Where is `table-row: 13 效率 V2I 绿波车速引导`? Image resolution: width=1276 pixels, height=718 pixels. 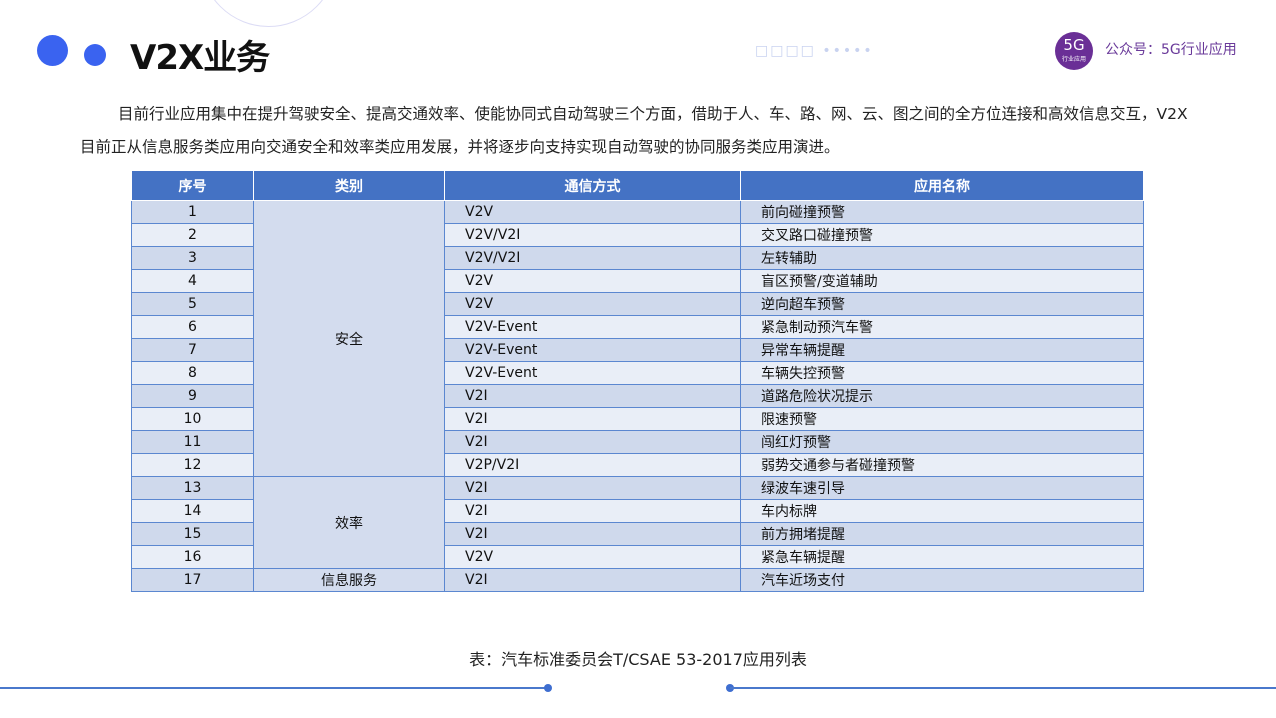
table-row: 13 效率 V2I 绿波车速引导 is located at coordinates (637, 522).